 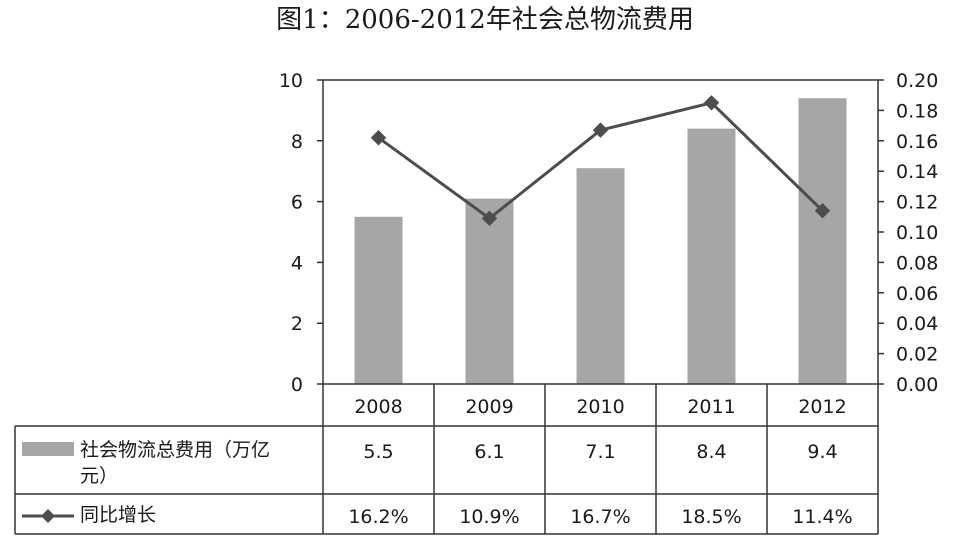 I want to click on right-axis-tick-label: 0.06, so click(x=917, y=294).